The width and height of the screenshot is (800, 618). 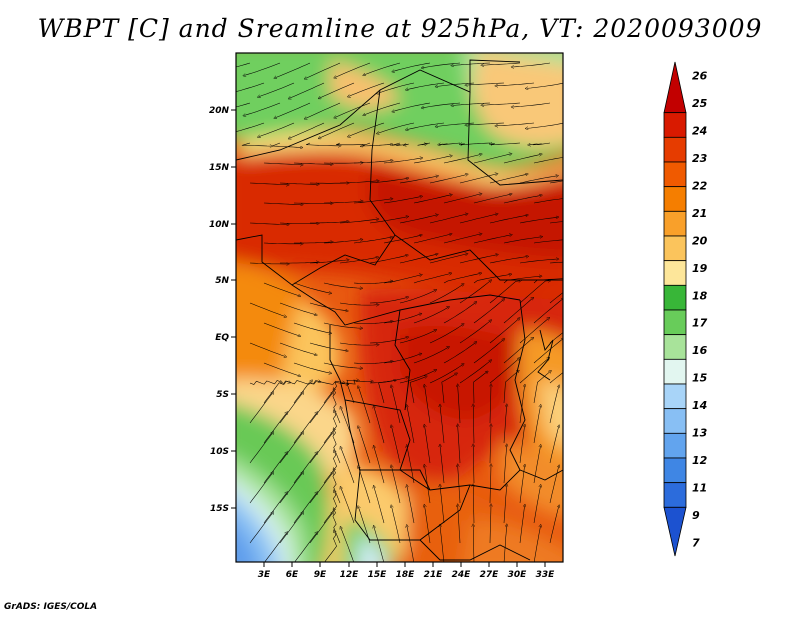 I want to click on lat-label-10s: 10S, so click(x=219, y=452).